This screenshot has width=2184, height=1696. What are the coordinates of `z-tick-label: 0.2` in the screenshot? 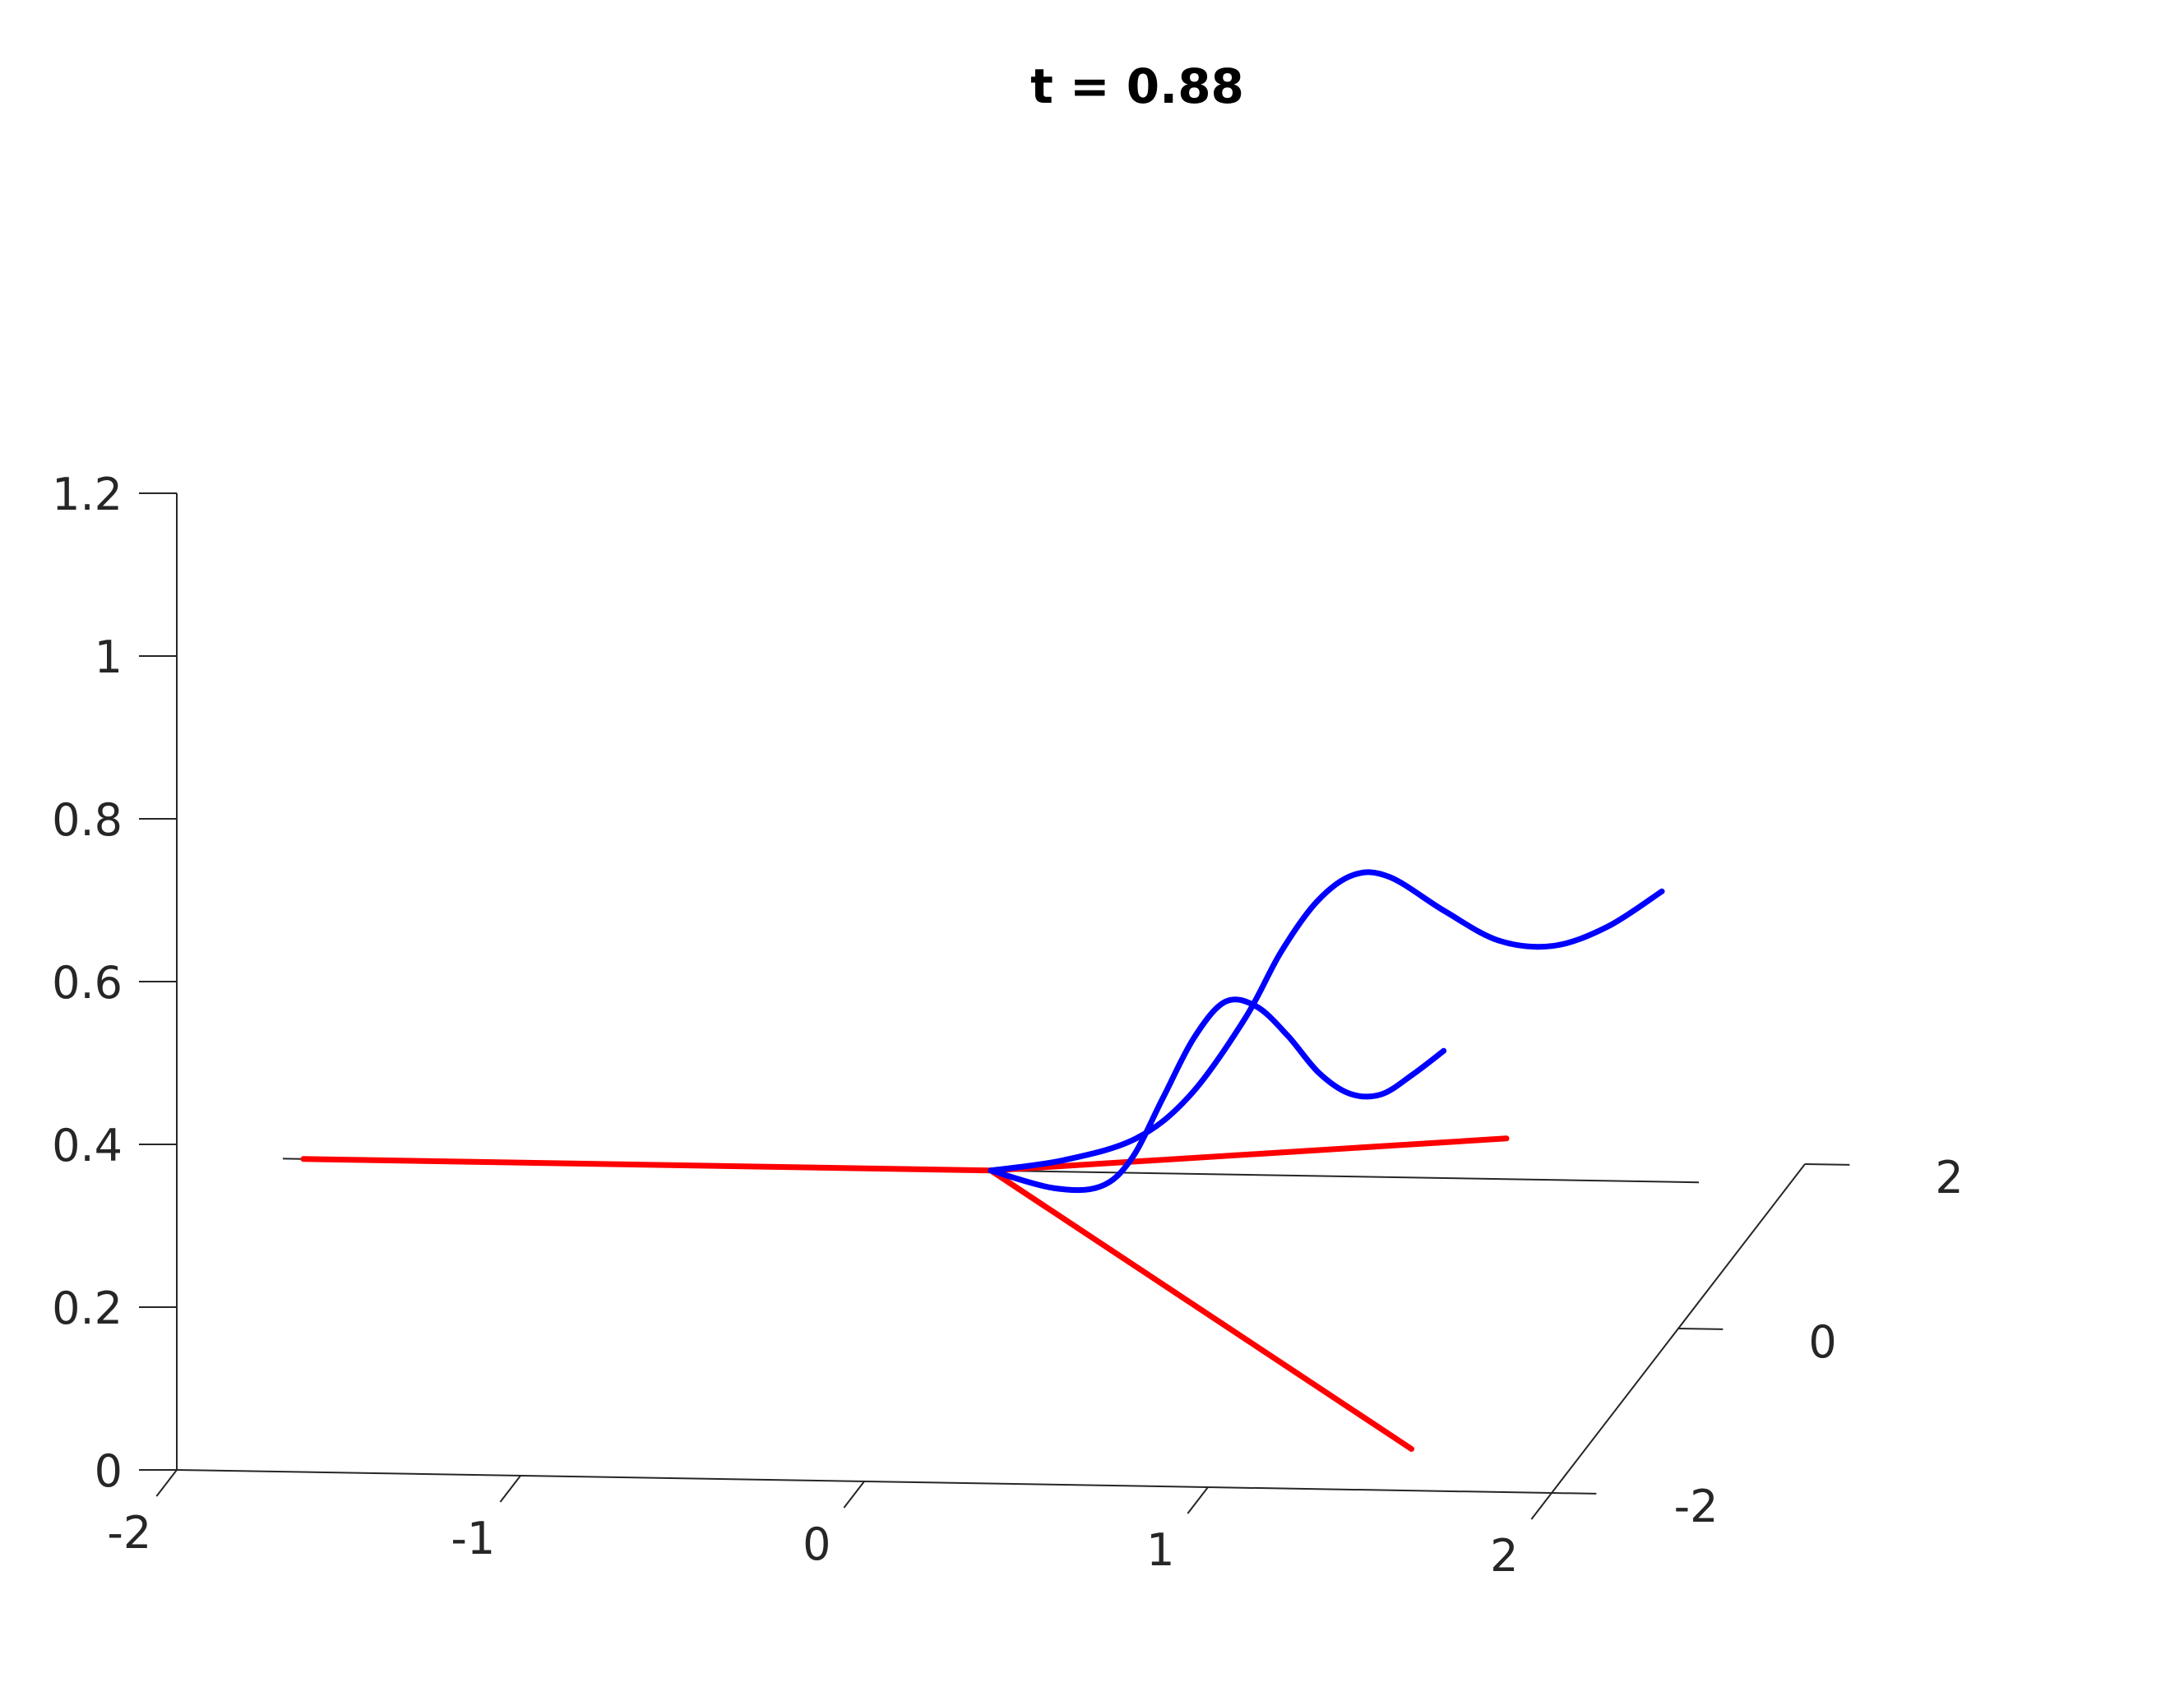 It's located at (87, 1308).